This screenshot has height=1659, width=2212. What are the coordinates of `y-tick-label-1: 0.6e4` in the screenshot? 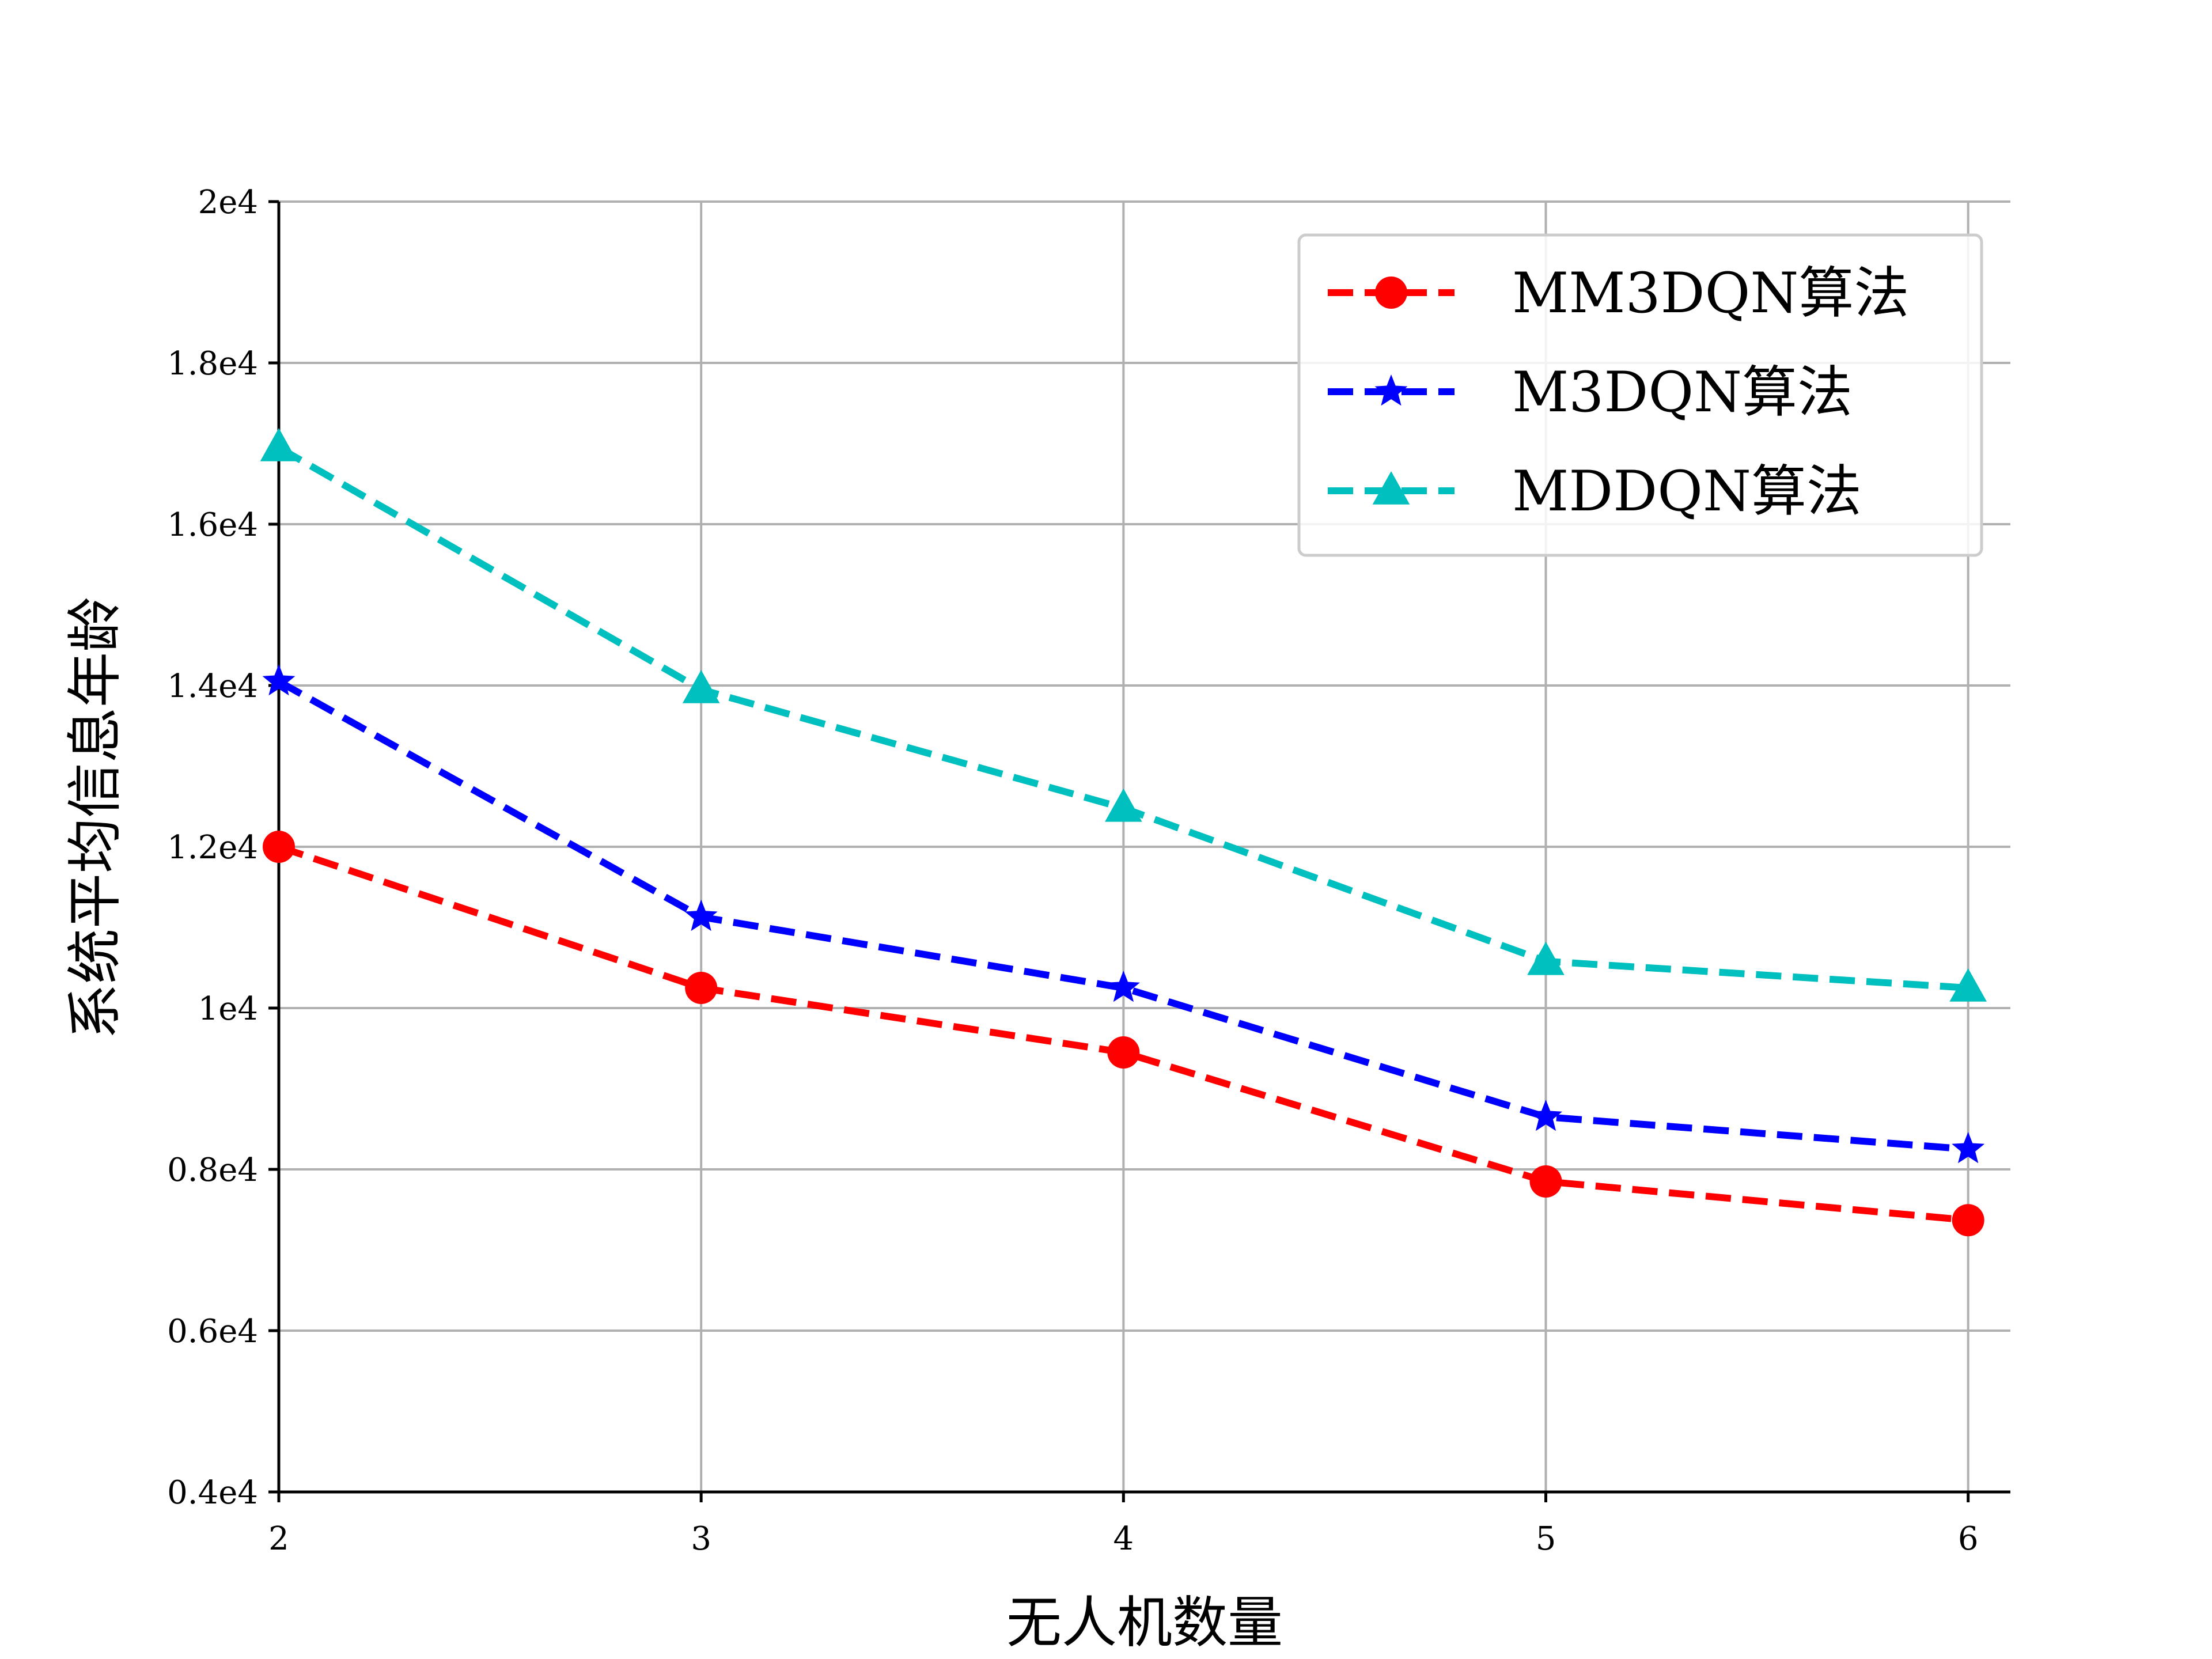 It's located at (212, 1331).